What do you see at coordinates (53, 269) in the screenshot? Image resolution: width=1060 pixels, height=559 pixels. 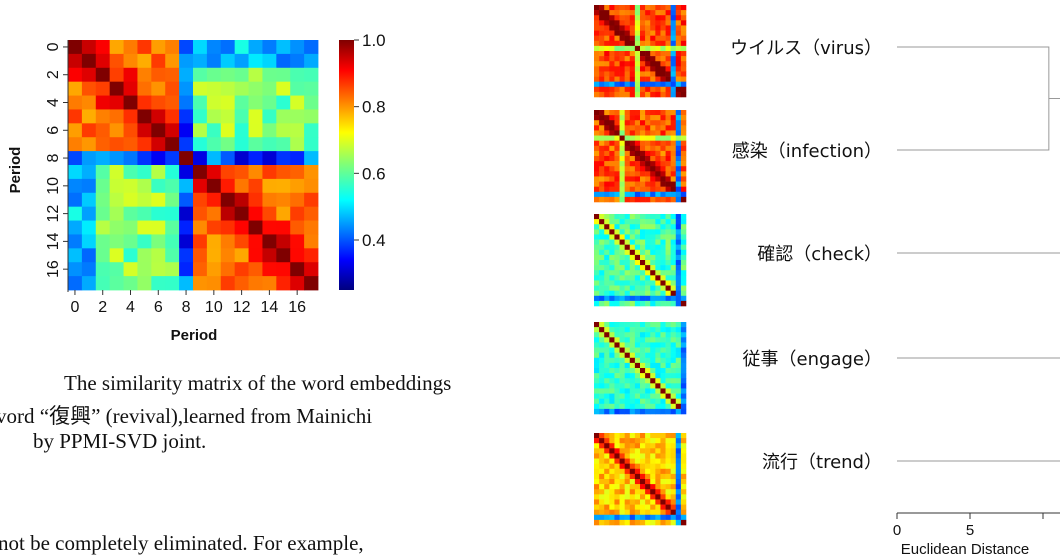 I see `heatmap-y-tick-label: 16` at bounding box center [53, 269].